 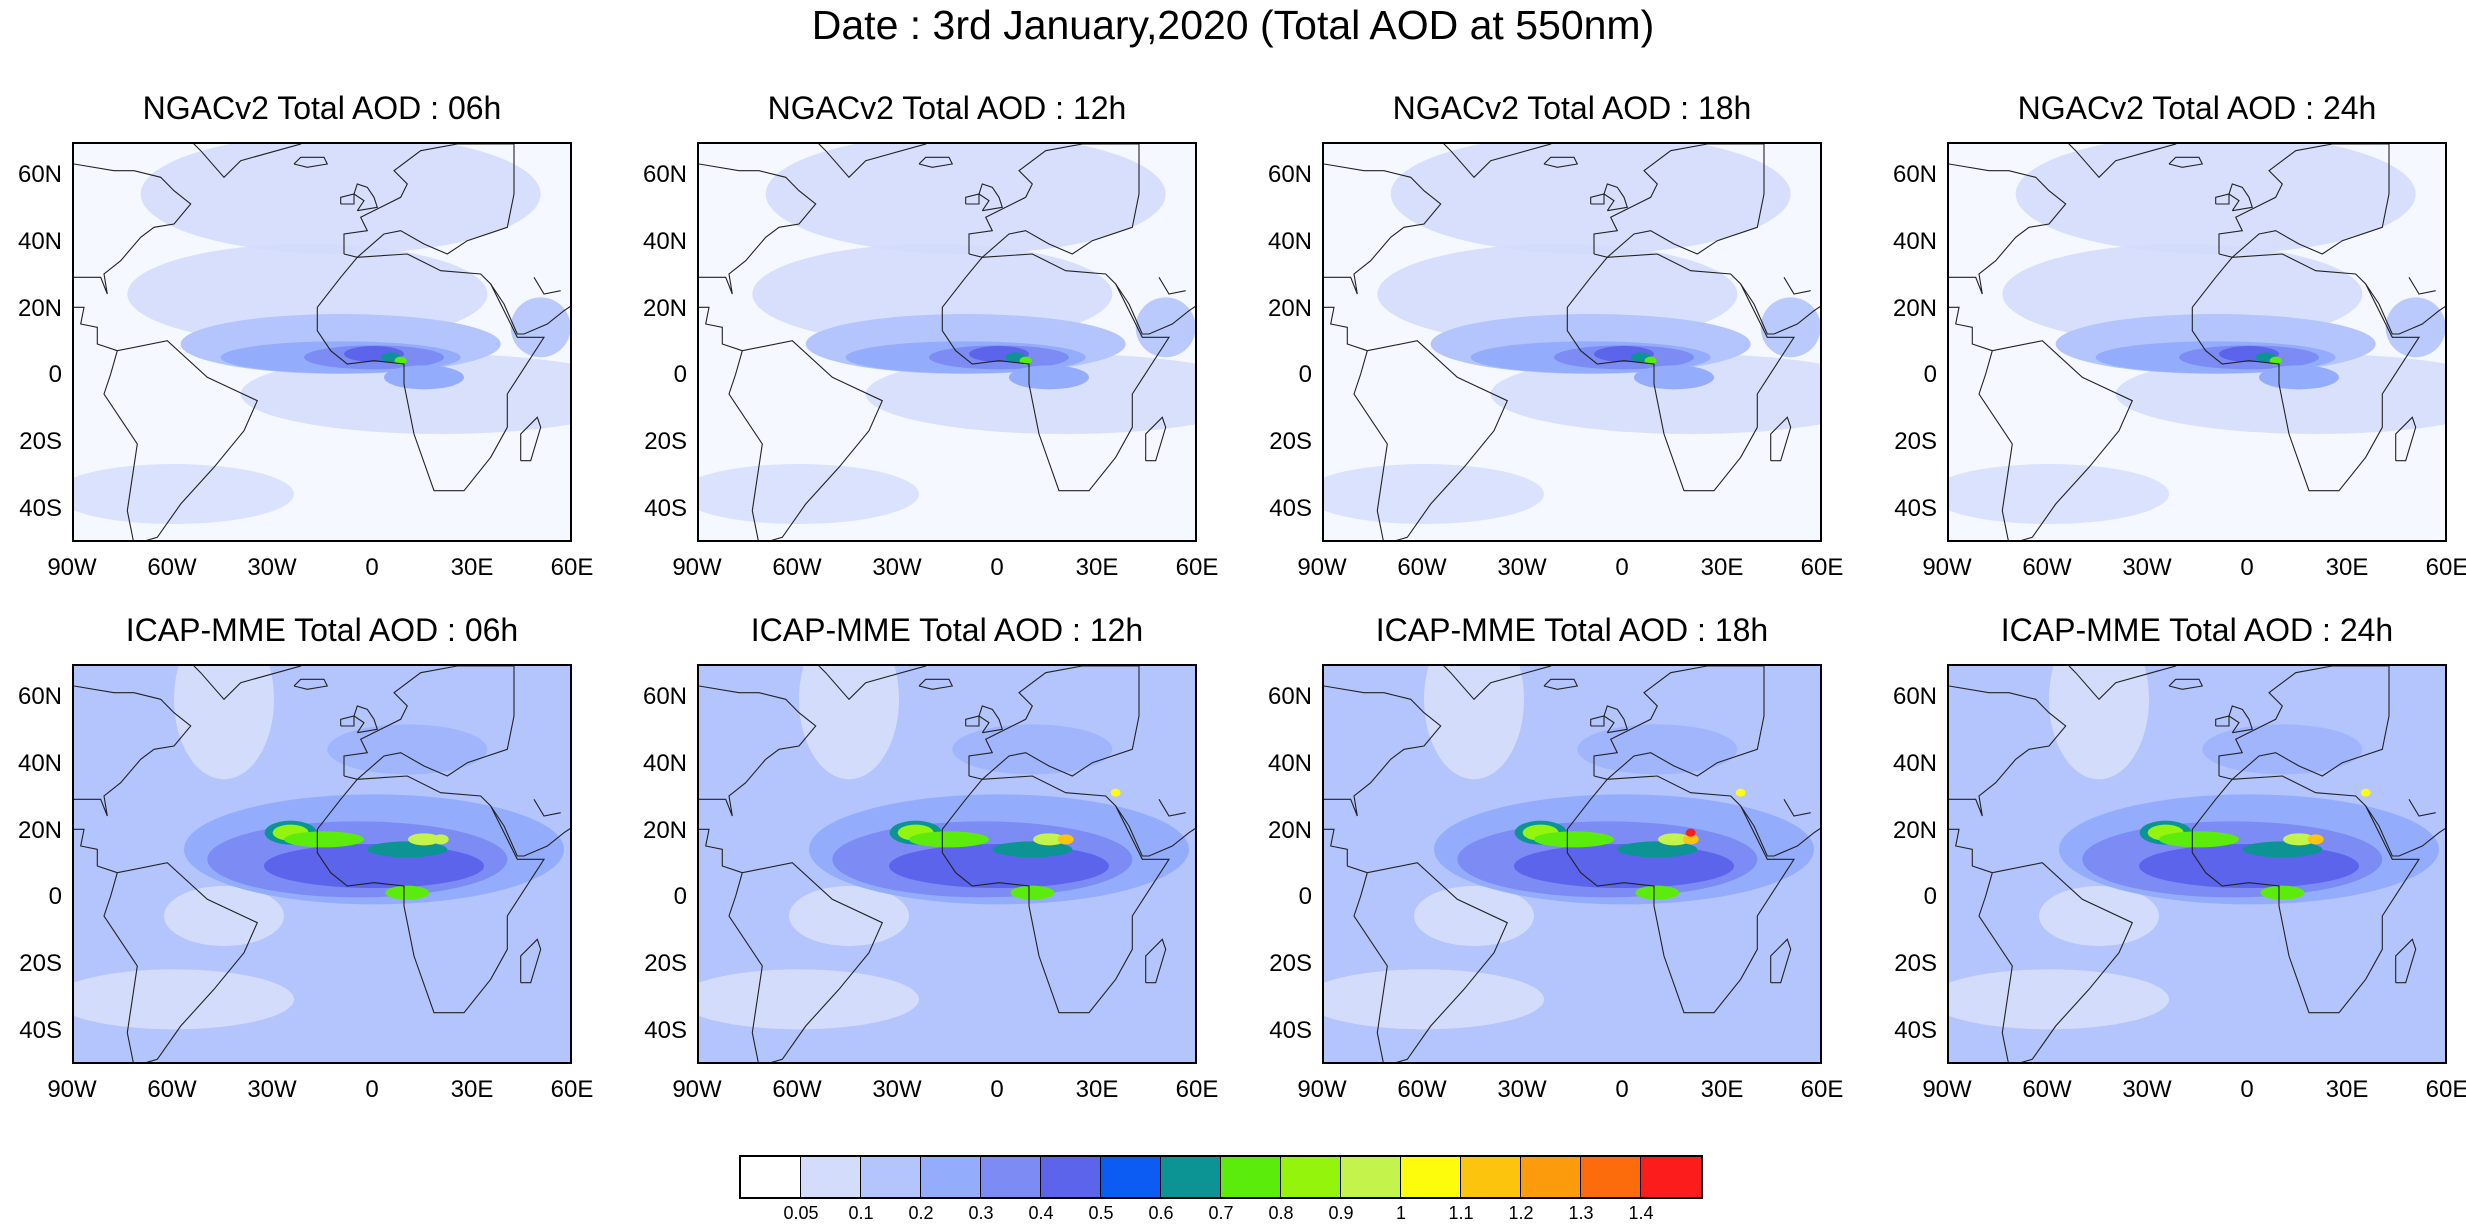 What do you see at coordinates (1572, 630) in the screenshot?
I see `panel-title: ICAP-MME Total AOD : 18h` at bounding box center [1572, 630].